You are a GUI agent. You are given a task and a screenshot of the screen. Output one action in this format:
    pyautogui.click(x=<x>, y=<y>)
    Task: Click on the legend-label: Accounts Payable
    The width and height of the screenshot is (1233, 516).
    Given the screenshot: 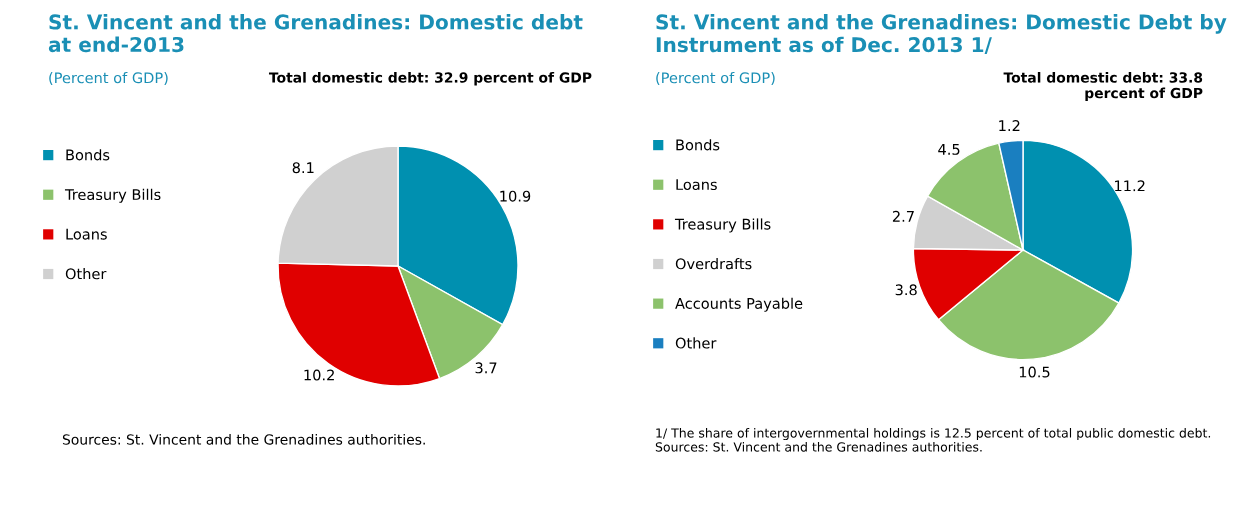 What is the action you would take?
    pyautogui.click(x=739, y=304)
    